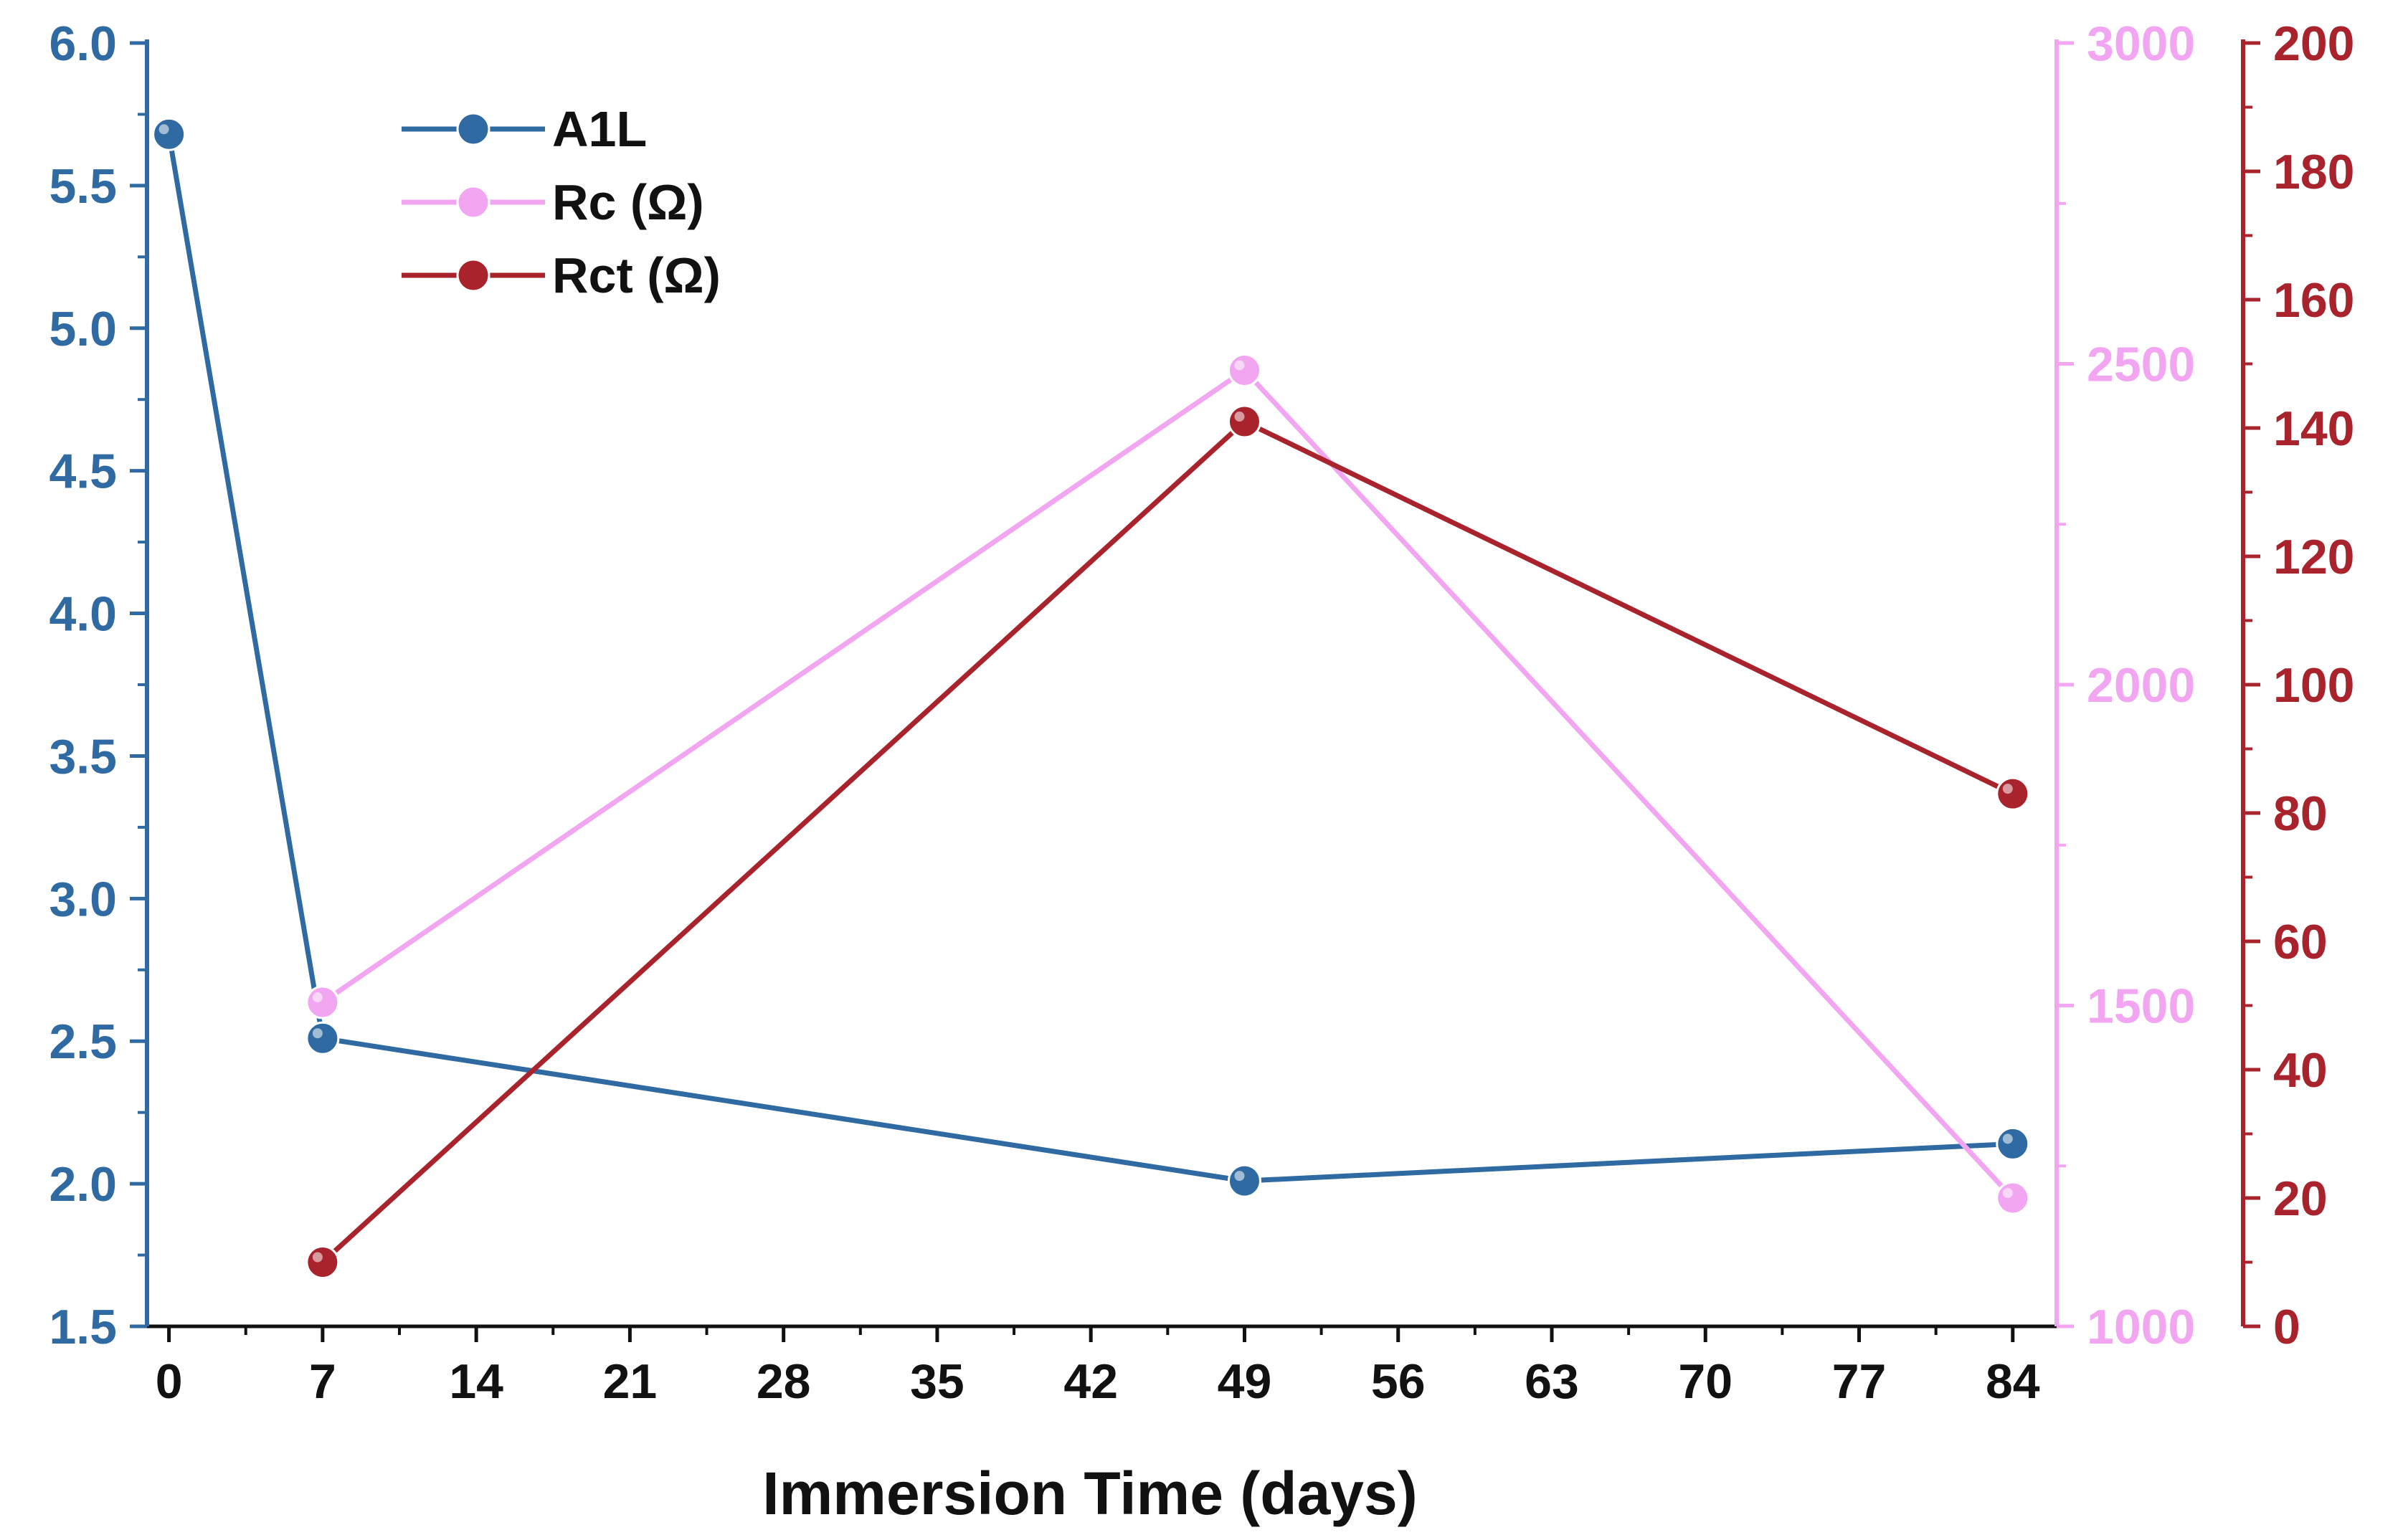 Image resolution: width=2403 pixels, height=1540 pixels. What do you see at coordinates (2141, 1006) in the screenshot?
I see `right1-y-tick-label: 1500` at bounding box center [2141, 1006].